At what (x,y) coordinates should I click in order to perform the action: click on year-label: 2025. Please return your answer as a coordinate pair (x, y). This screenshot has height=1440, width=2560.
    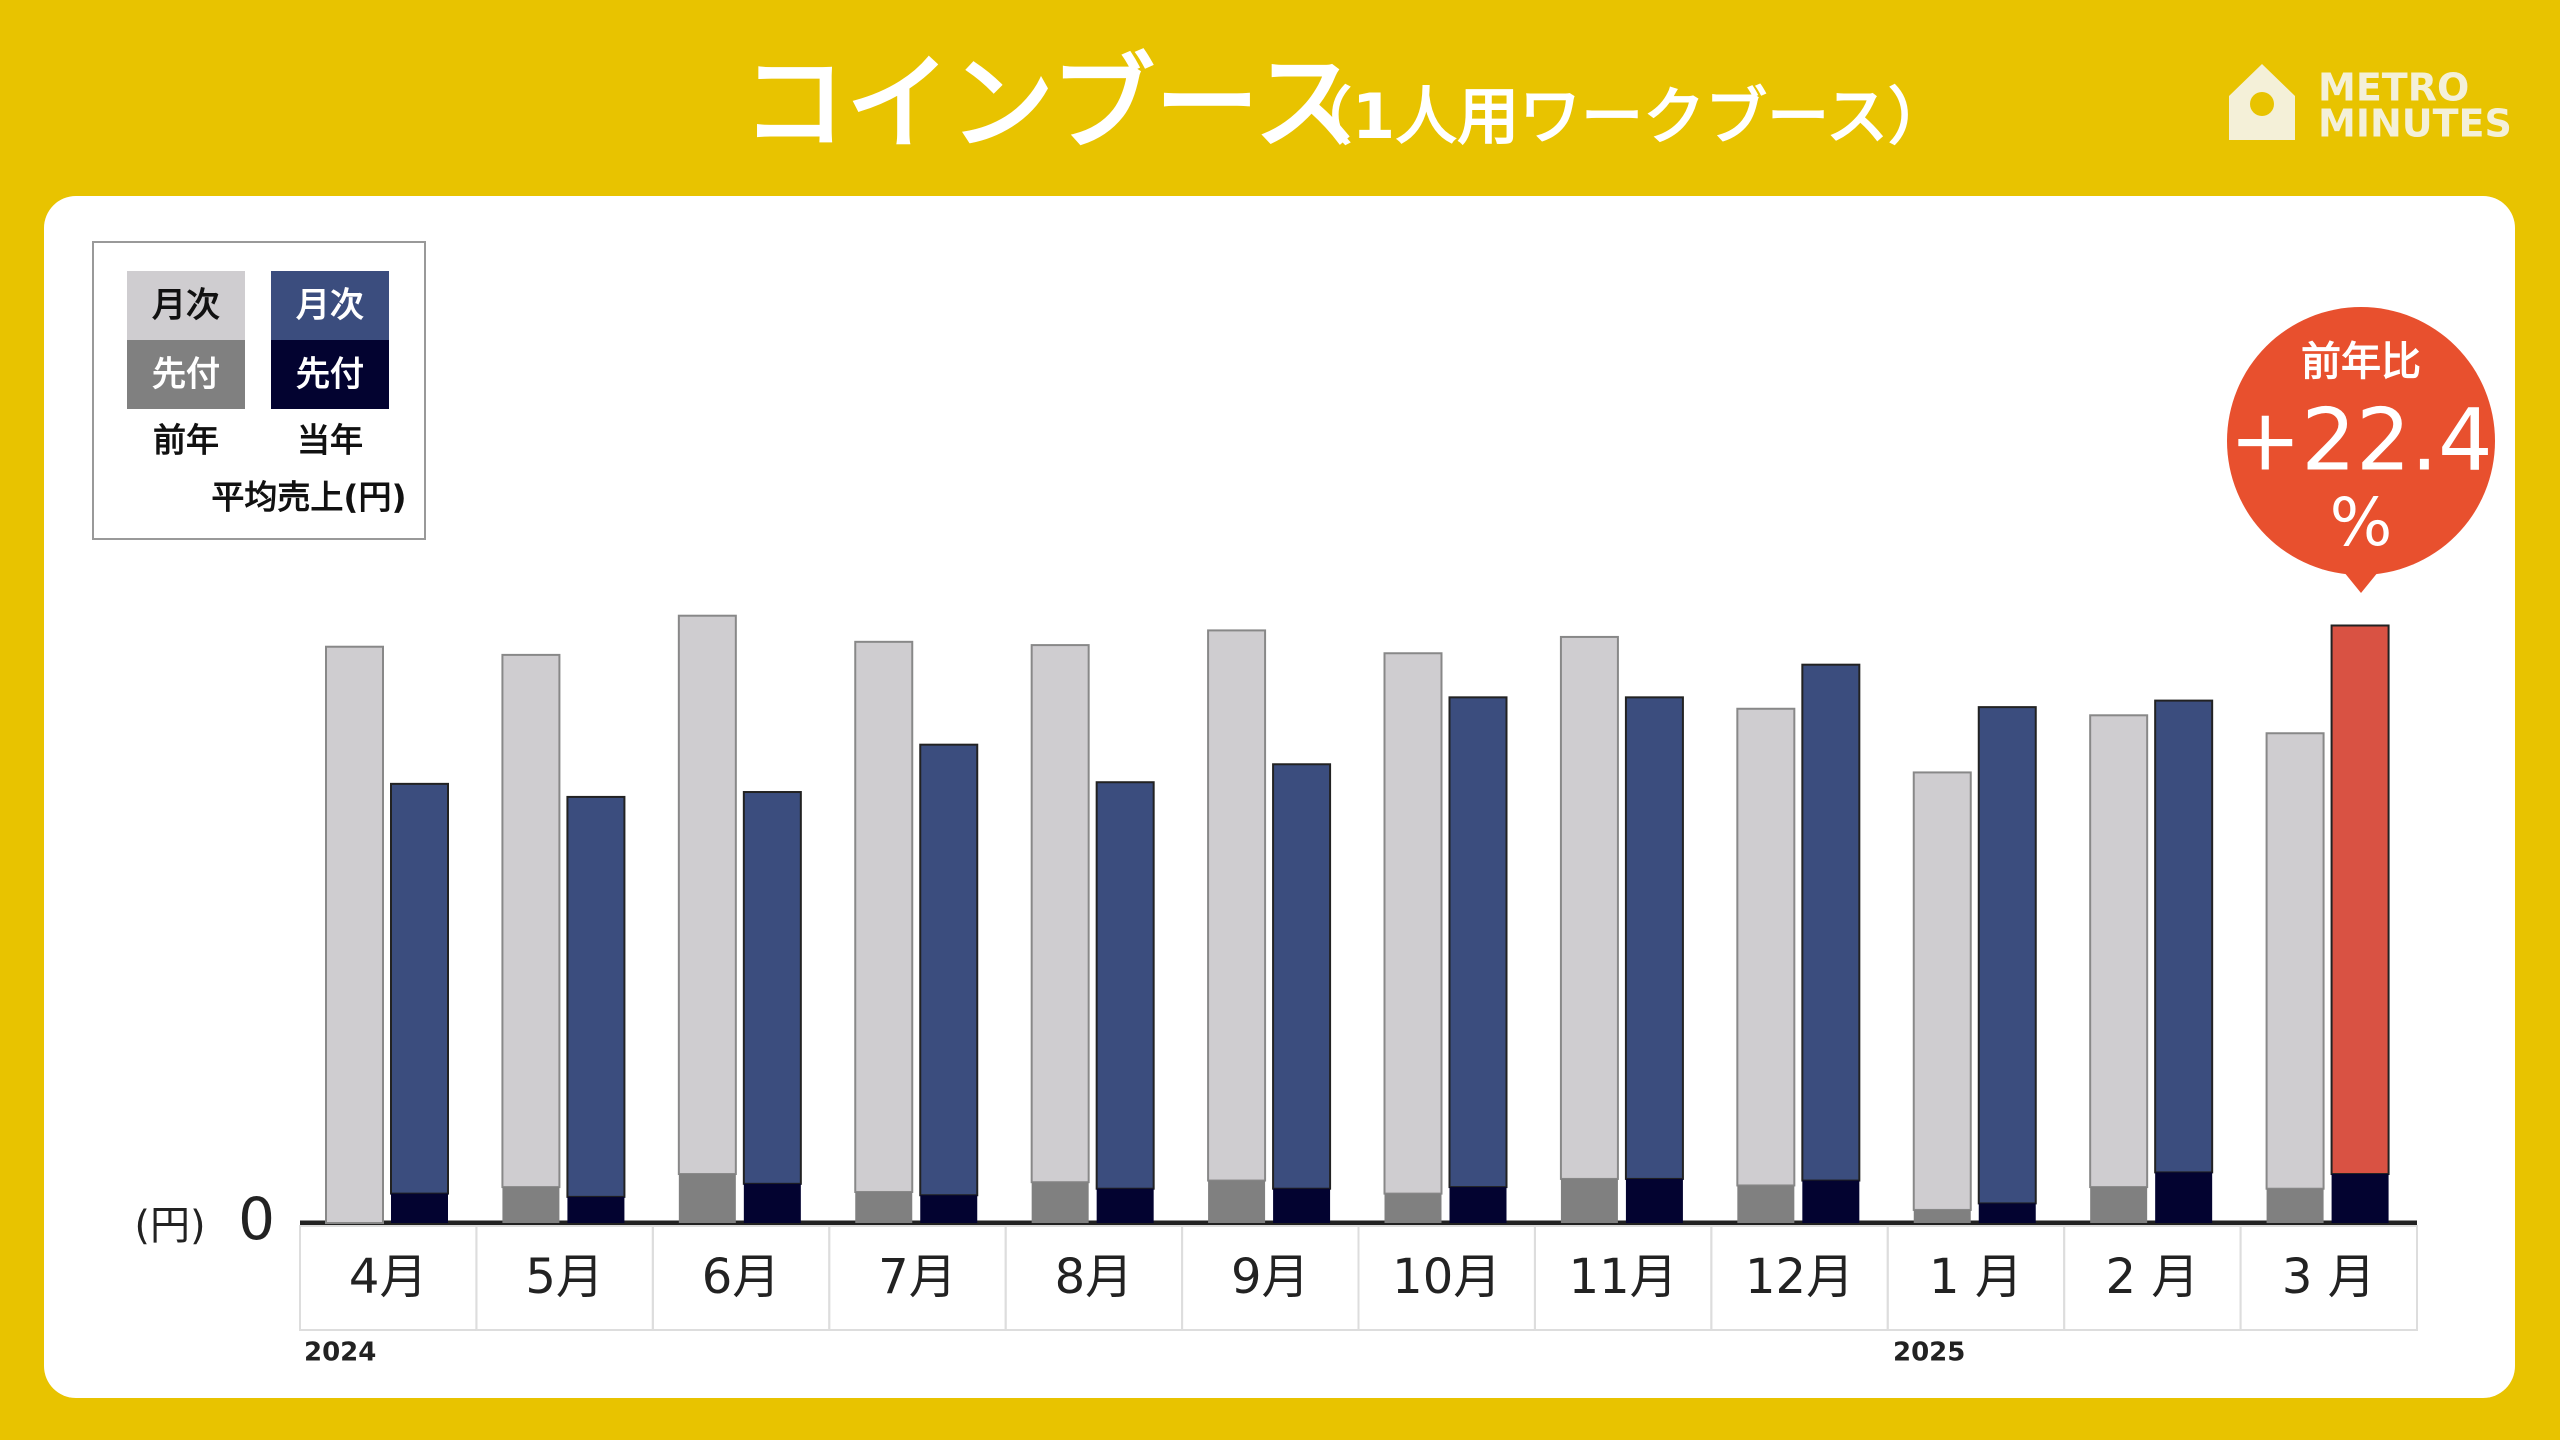
    Looking at the image, I should click on (1929, 1353).